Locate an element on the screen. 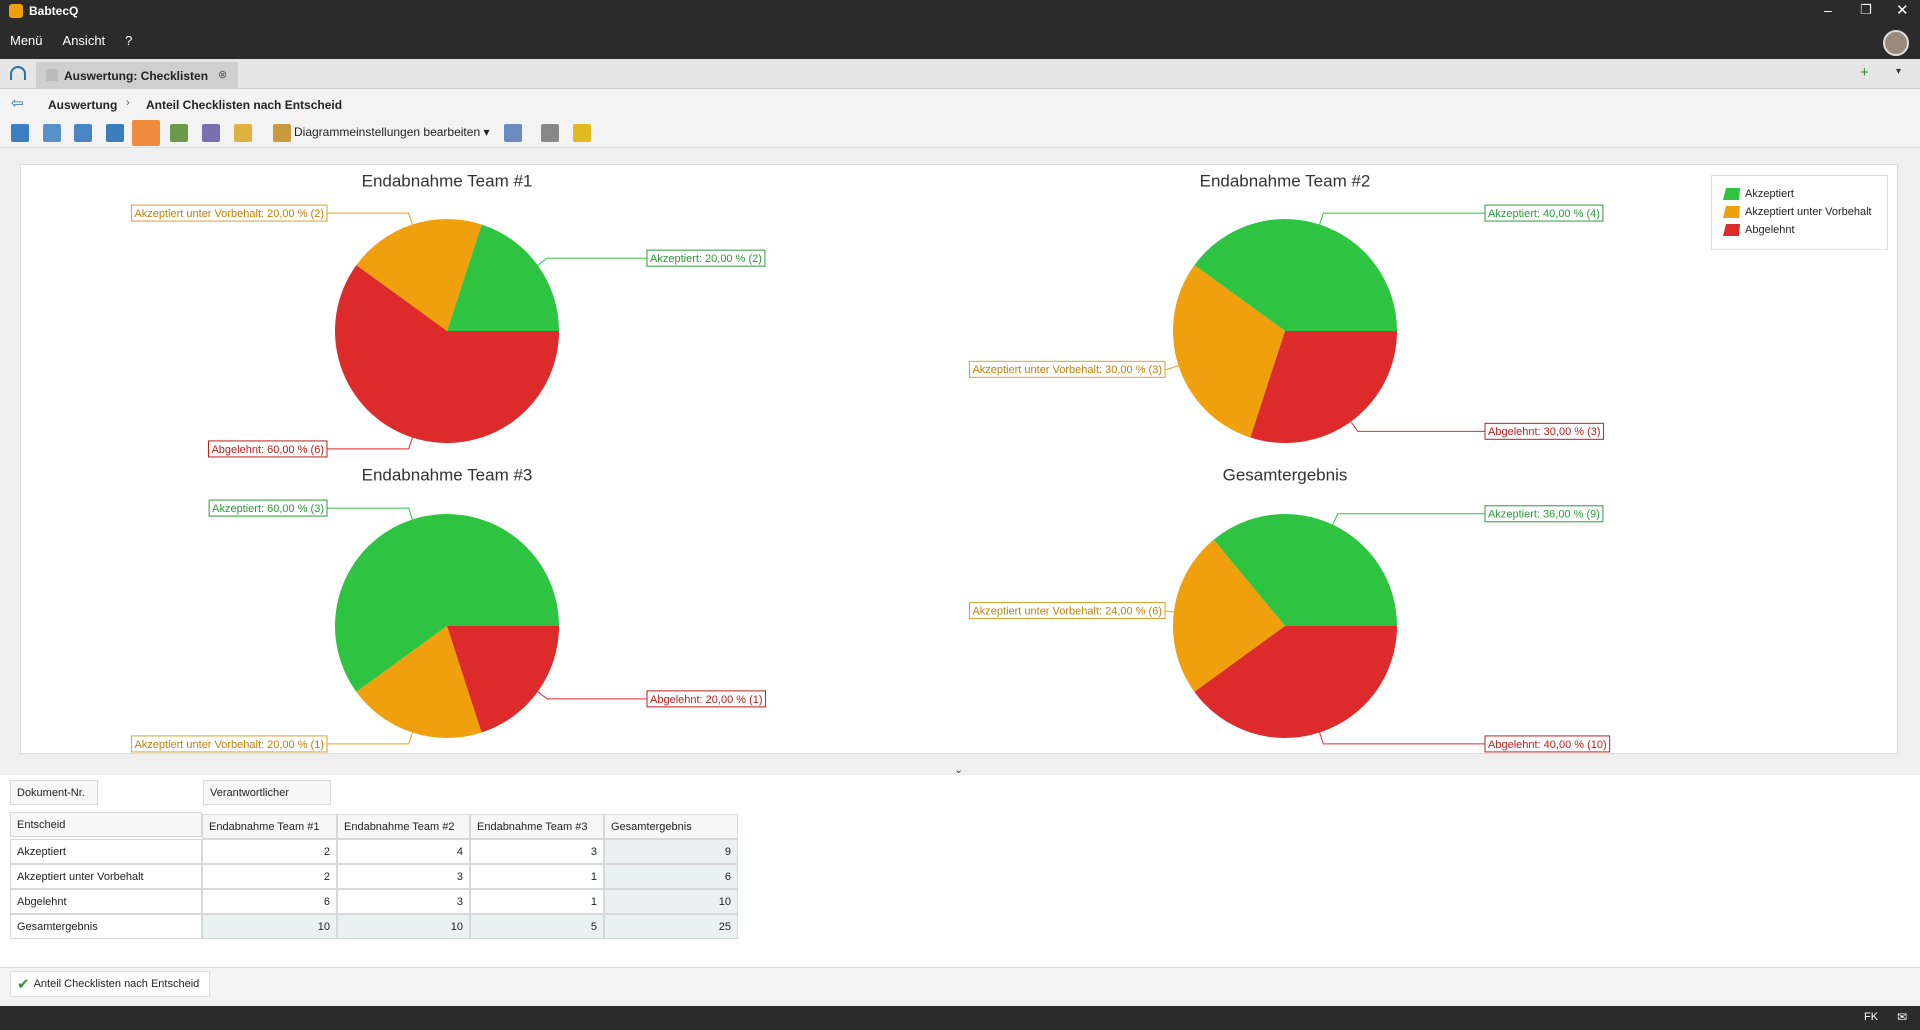 The height and width of the screenshot is (1030, 1920). menu-bar: Menü Ansicht? is located at coordinates (71, 43).